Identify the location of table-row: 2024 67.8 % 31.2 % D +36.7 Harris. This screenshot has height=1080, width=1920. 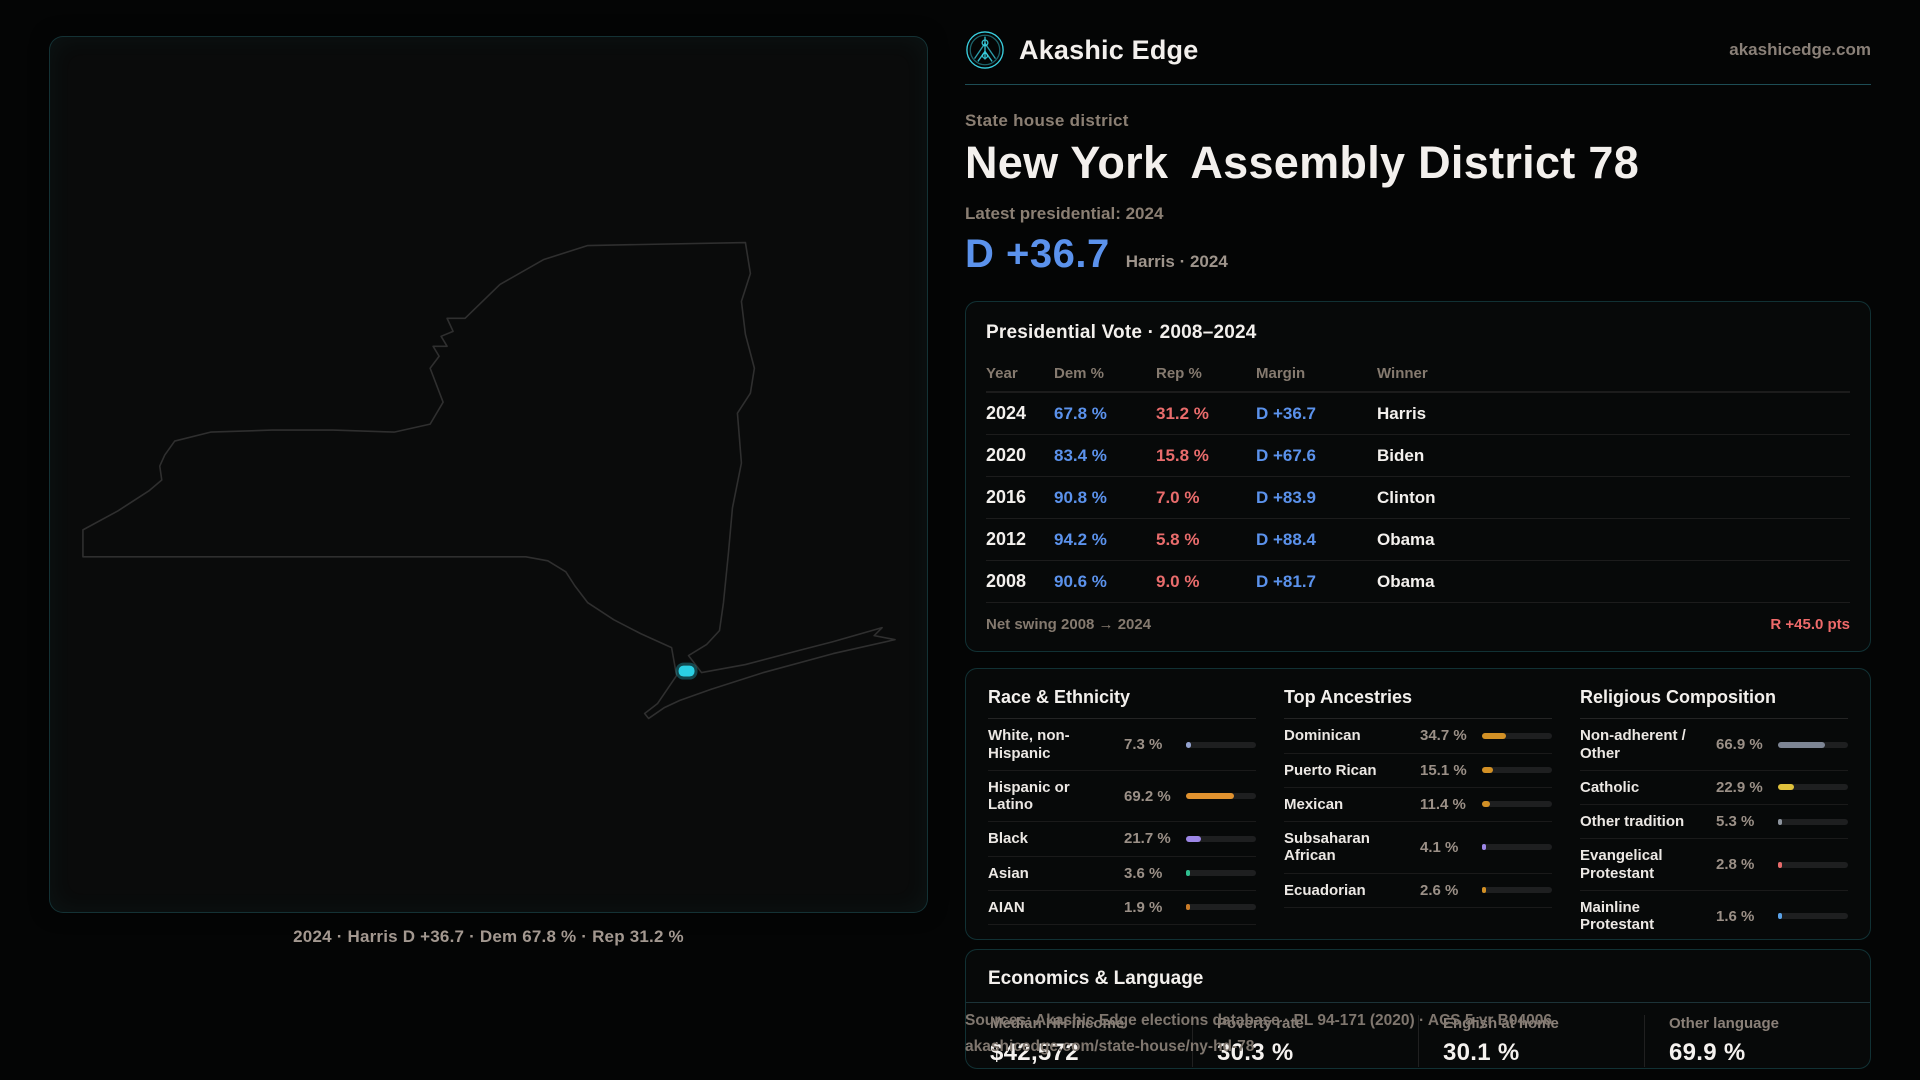
(1418, 413).